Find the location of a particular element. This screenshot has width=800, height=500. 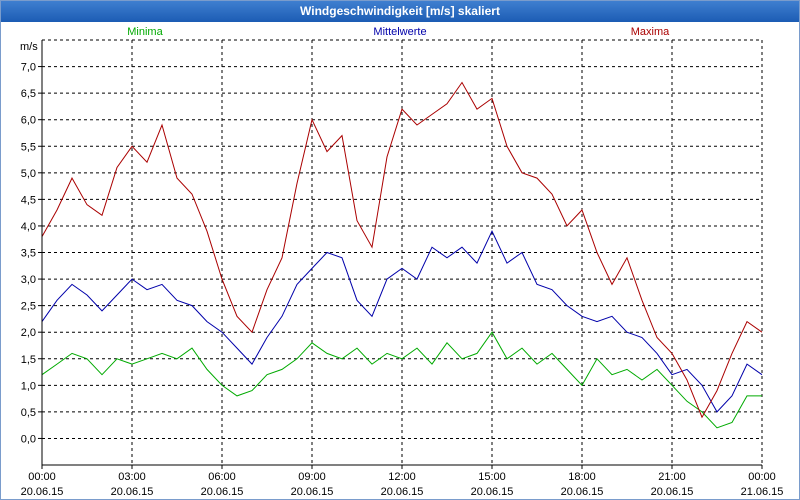

y-axis-unit: m/s is located at coordinates (29, 47).